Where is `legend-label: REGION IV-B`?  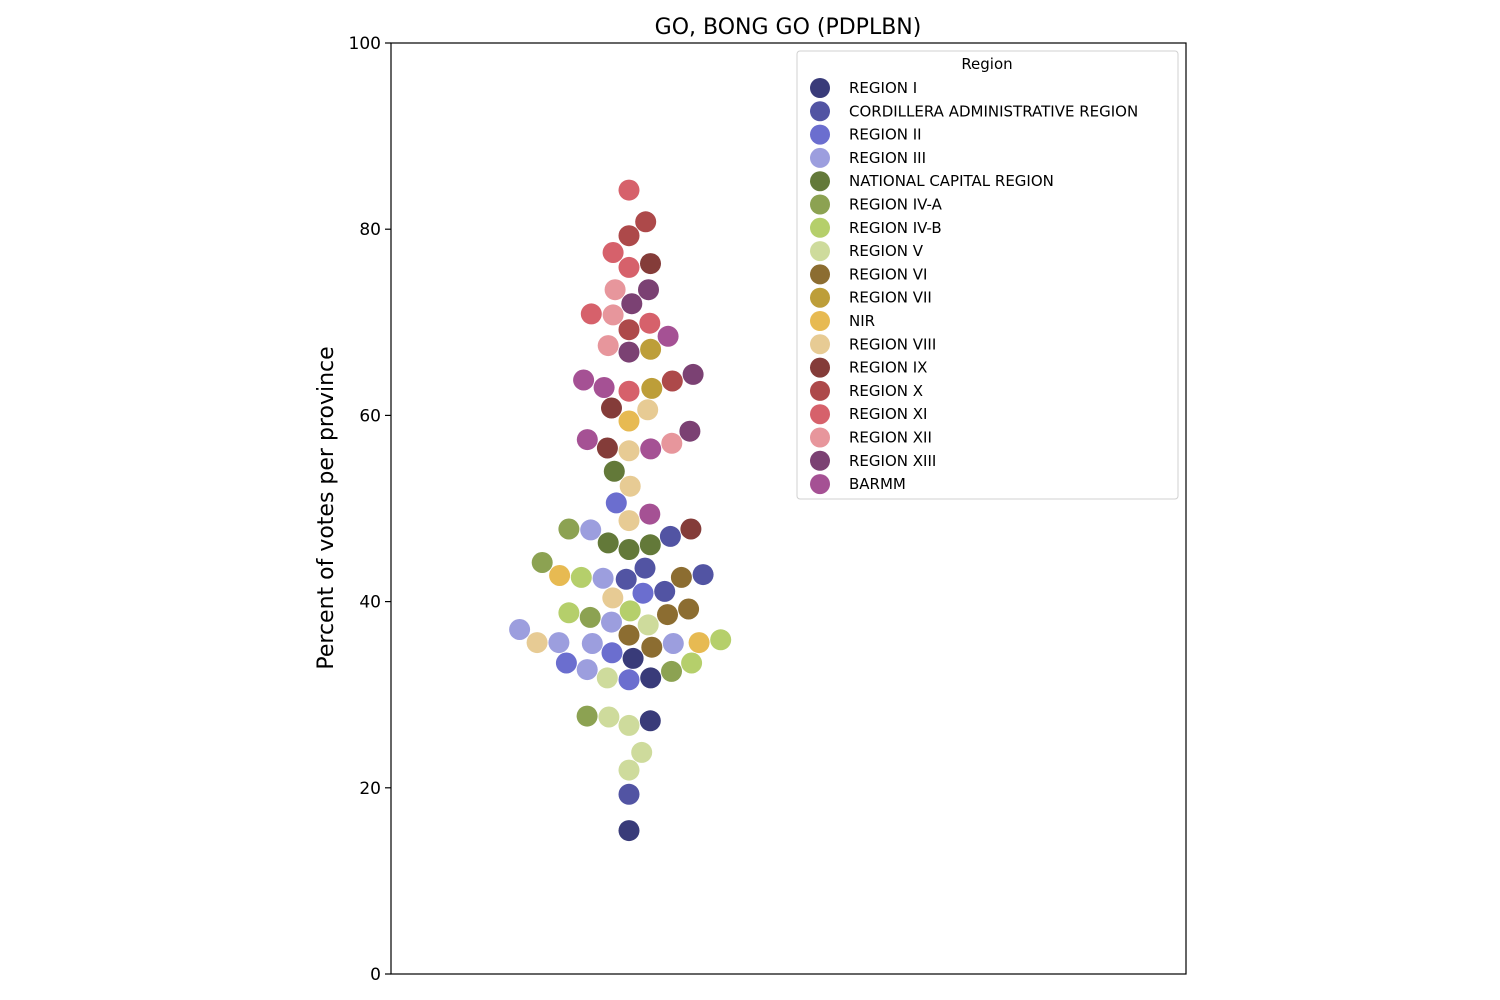
legend-label: REGION IV-B is located at coordinates (895, 228).